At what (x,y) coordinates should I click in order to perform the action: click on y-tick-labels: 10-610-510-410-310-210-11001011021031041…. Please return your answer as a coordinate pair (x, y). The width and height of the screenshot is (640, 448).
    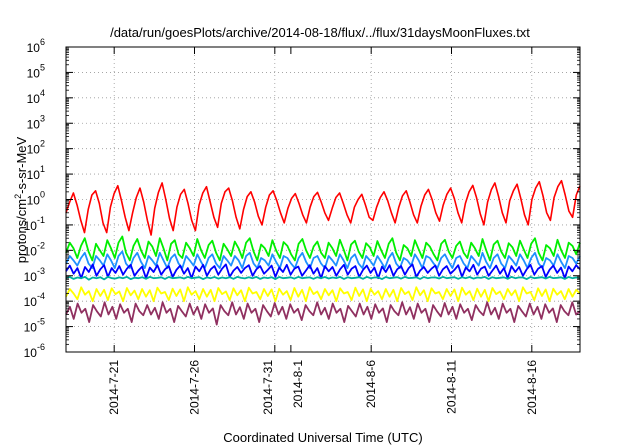
    Looking at the image, I should click on (34, 198).